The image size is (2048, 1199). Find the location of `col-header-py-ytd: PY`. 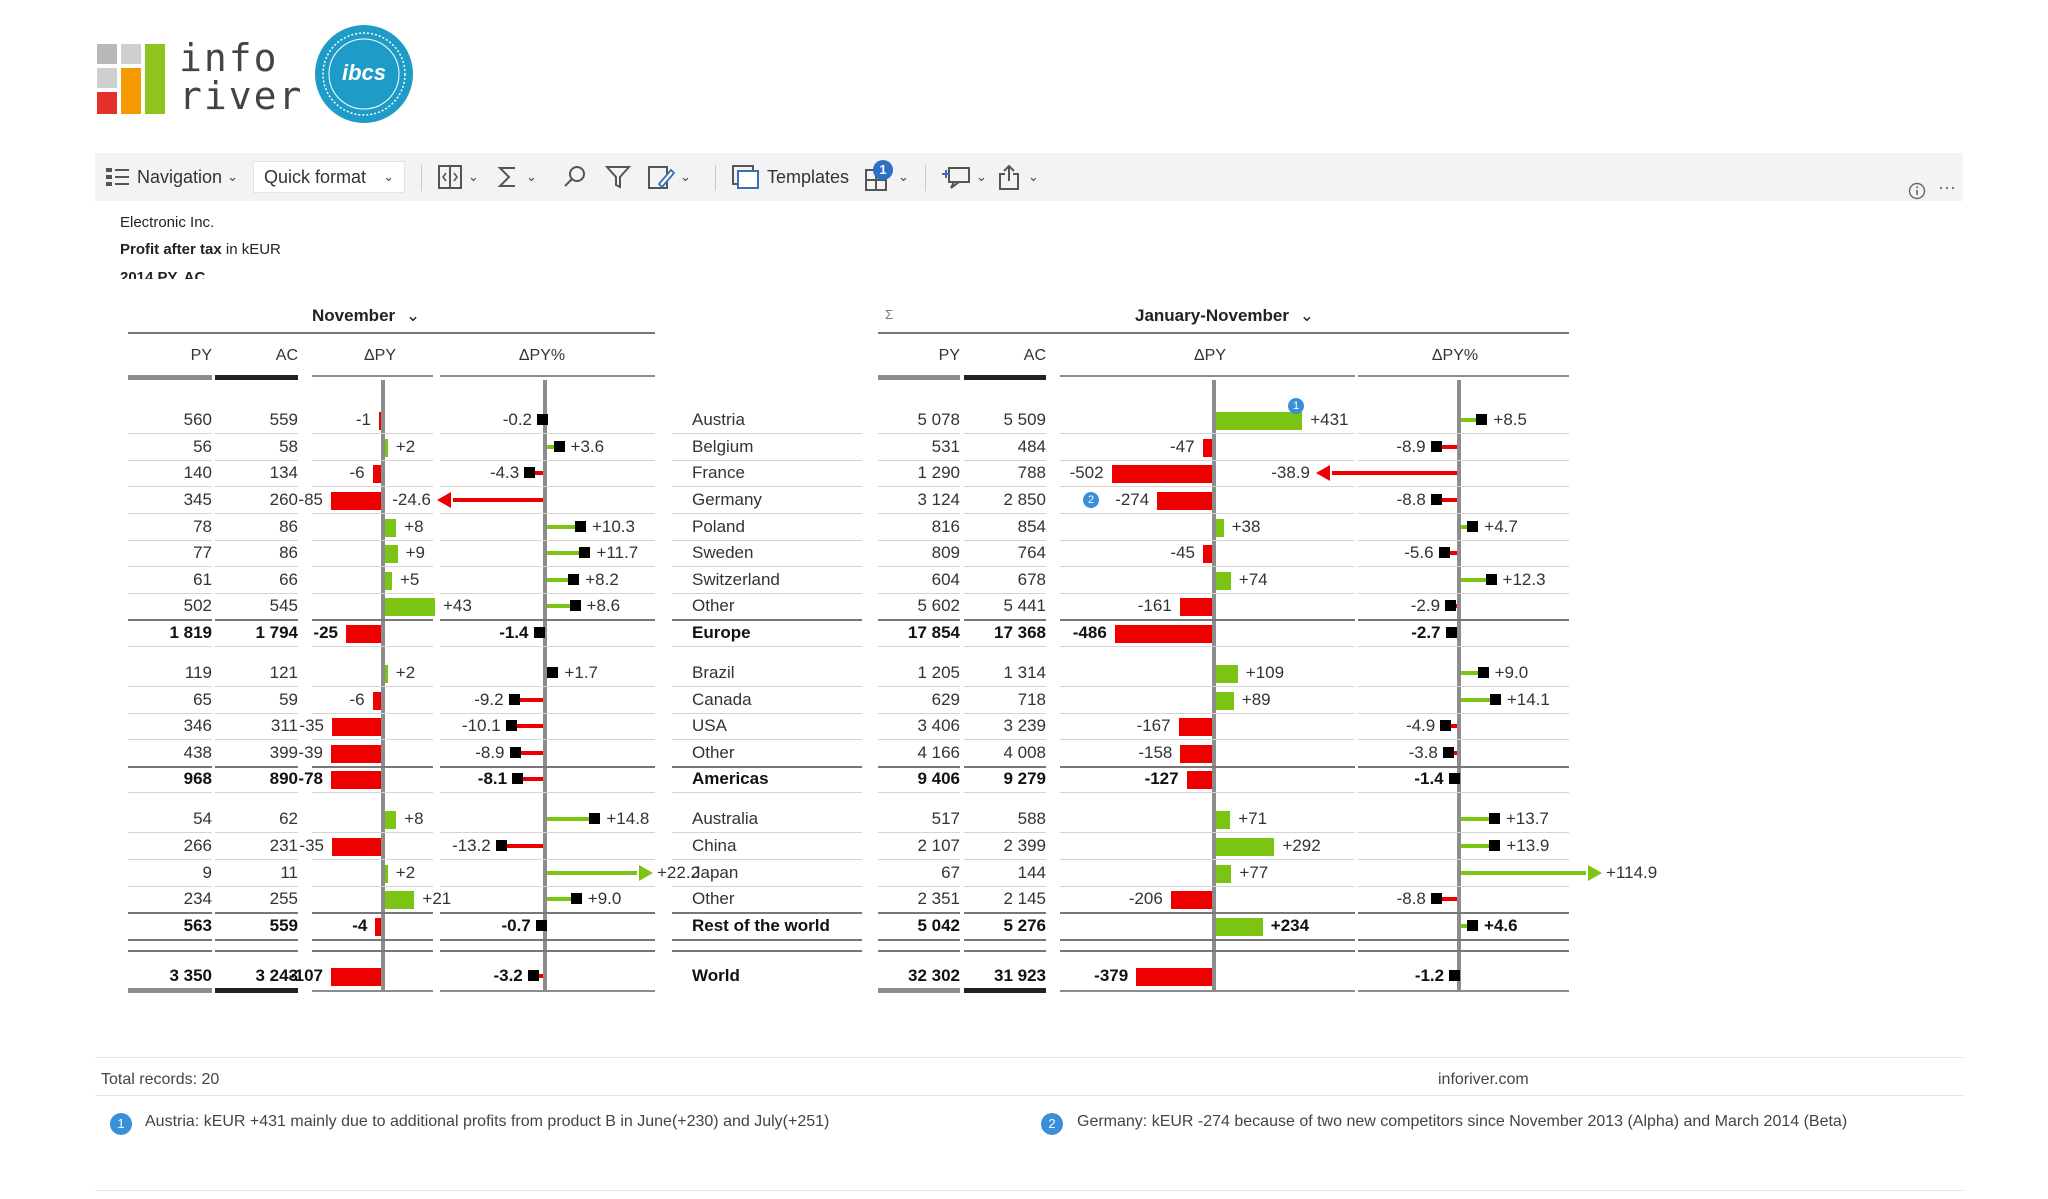

col-header-py-ytd: PY is located at coordinates (949, 355).